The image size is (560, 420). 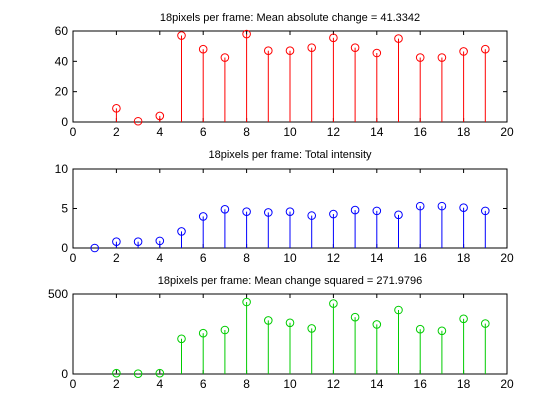 What do you see at coordinates (62, 92) in the screenshot?
I see `y-tick-label: 20` at bounding box center [62, 92].